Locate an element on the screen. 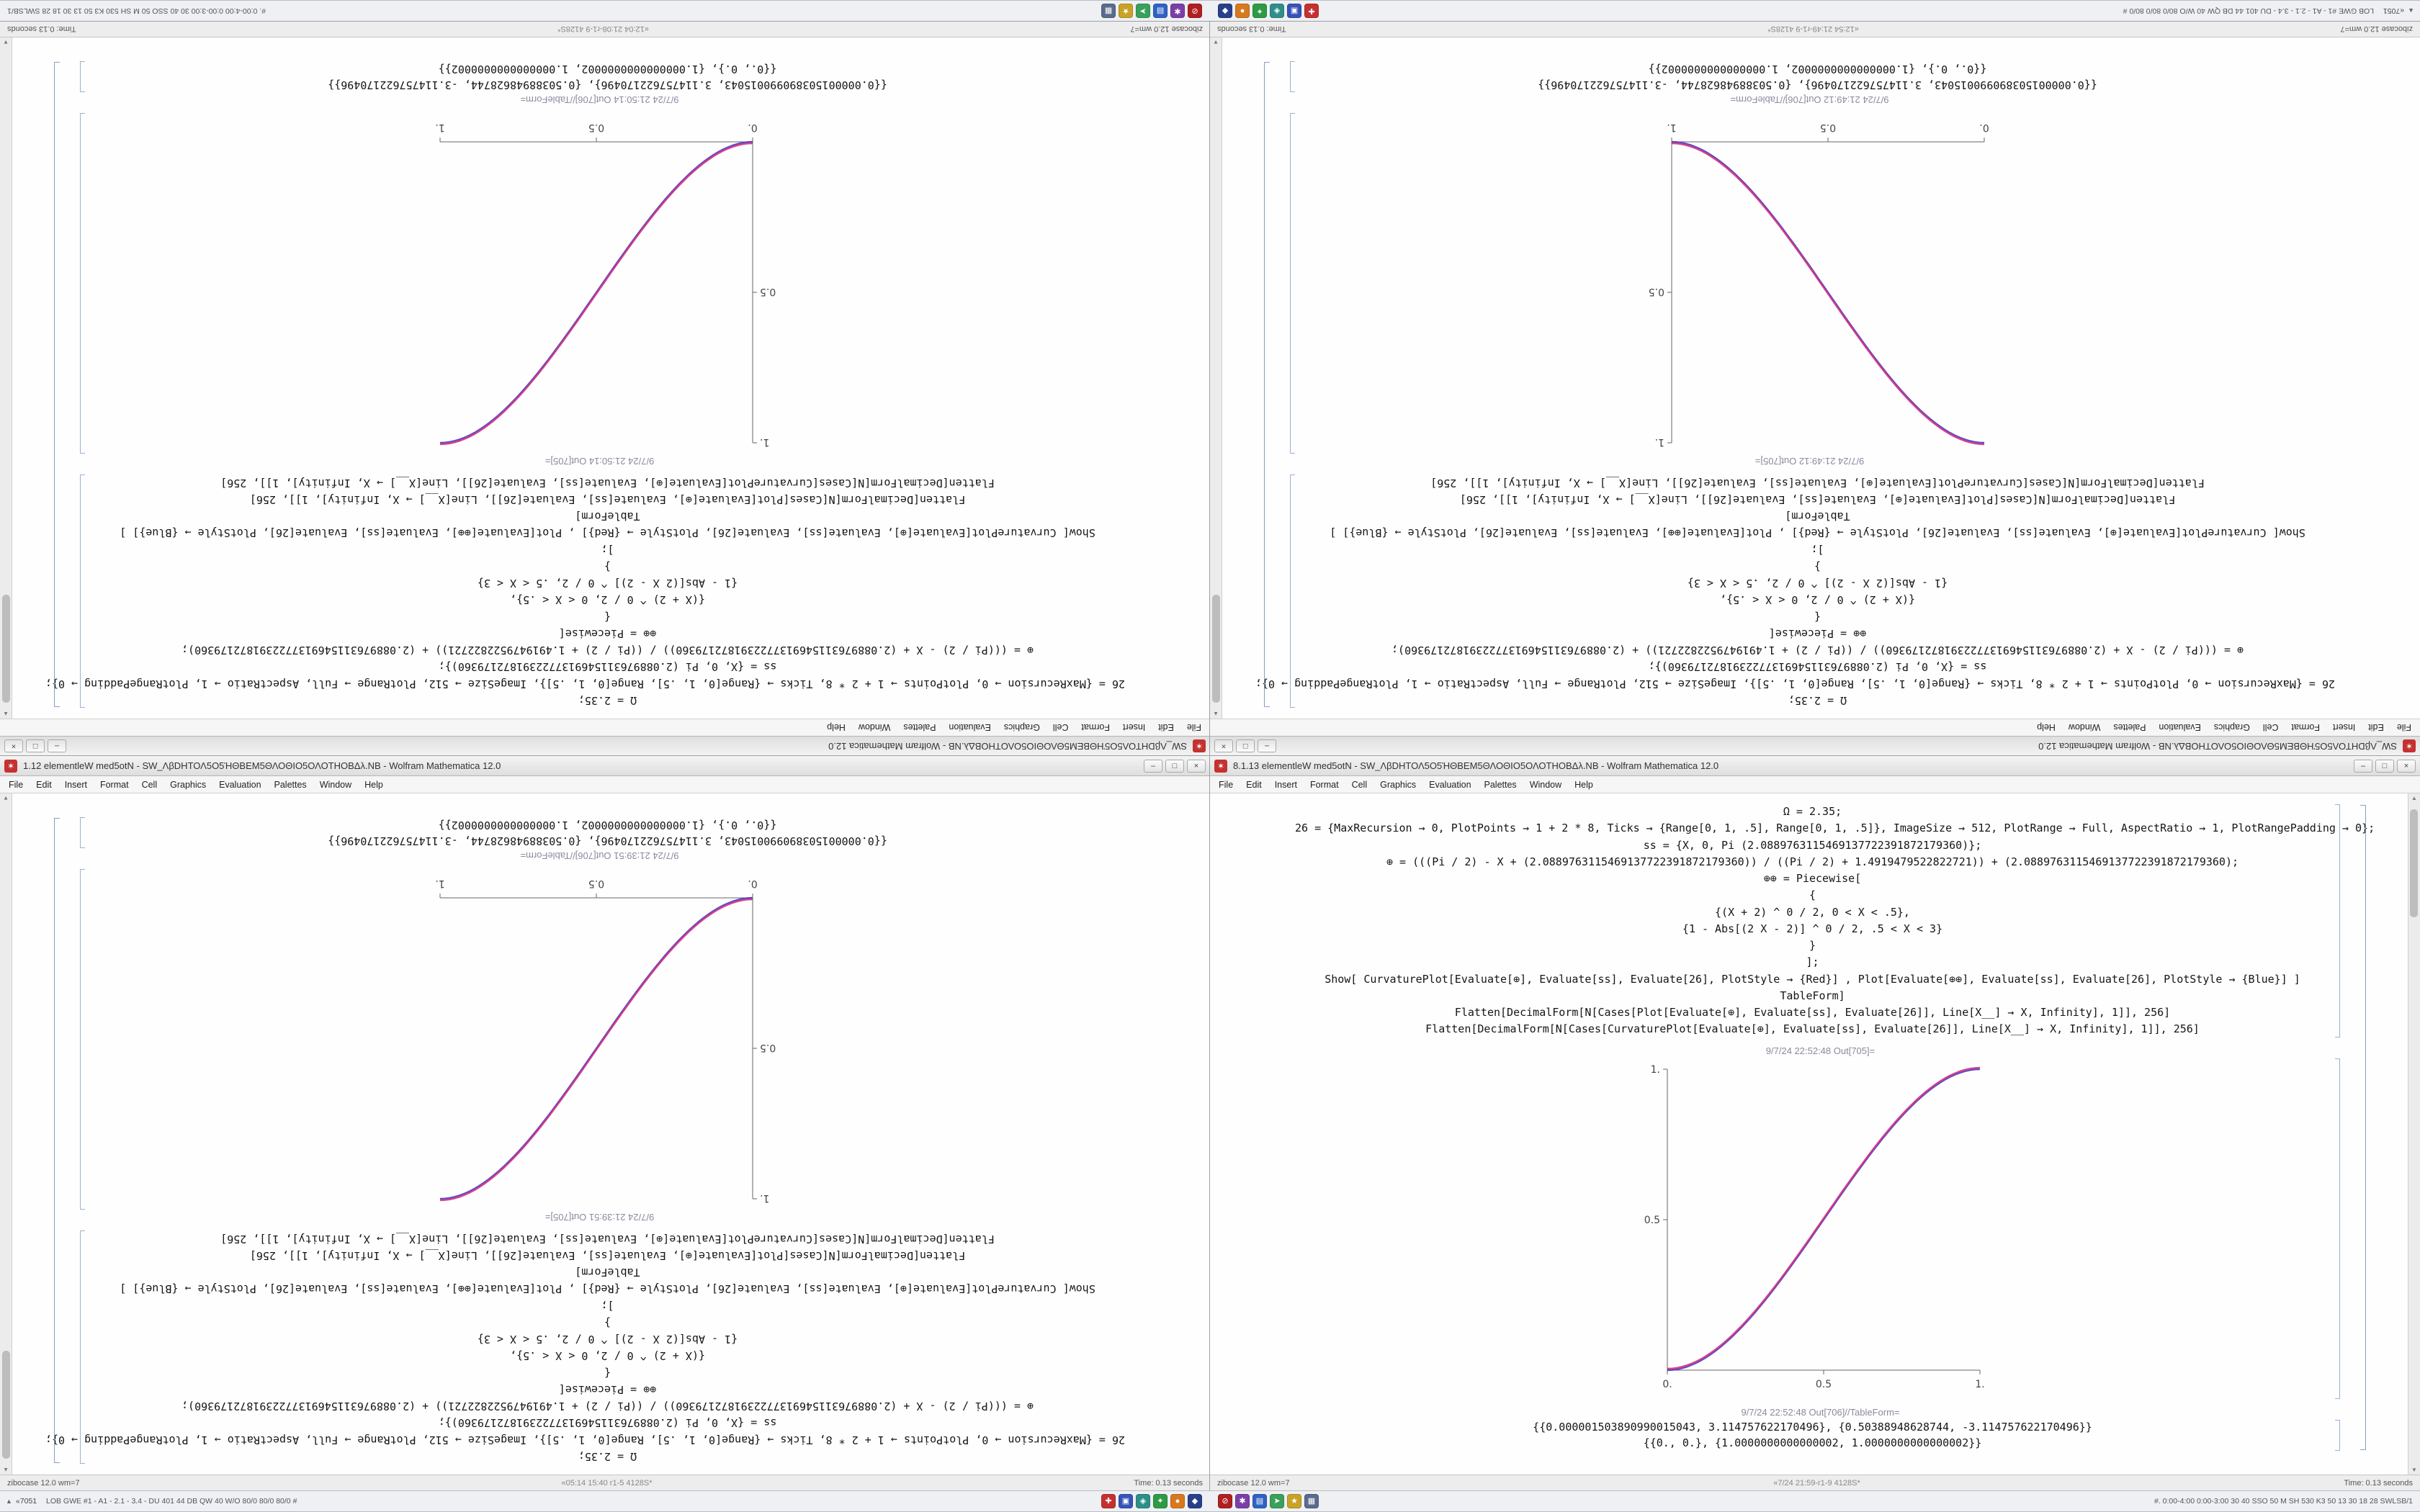 The image size is (2420, 1512). tray-icon-gold-app: ★ is located at coordinates (1126, 11).